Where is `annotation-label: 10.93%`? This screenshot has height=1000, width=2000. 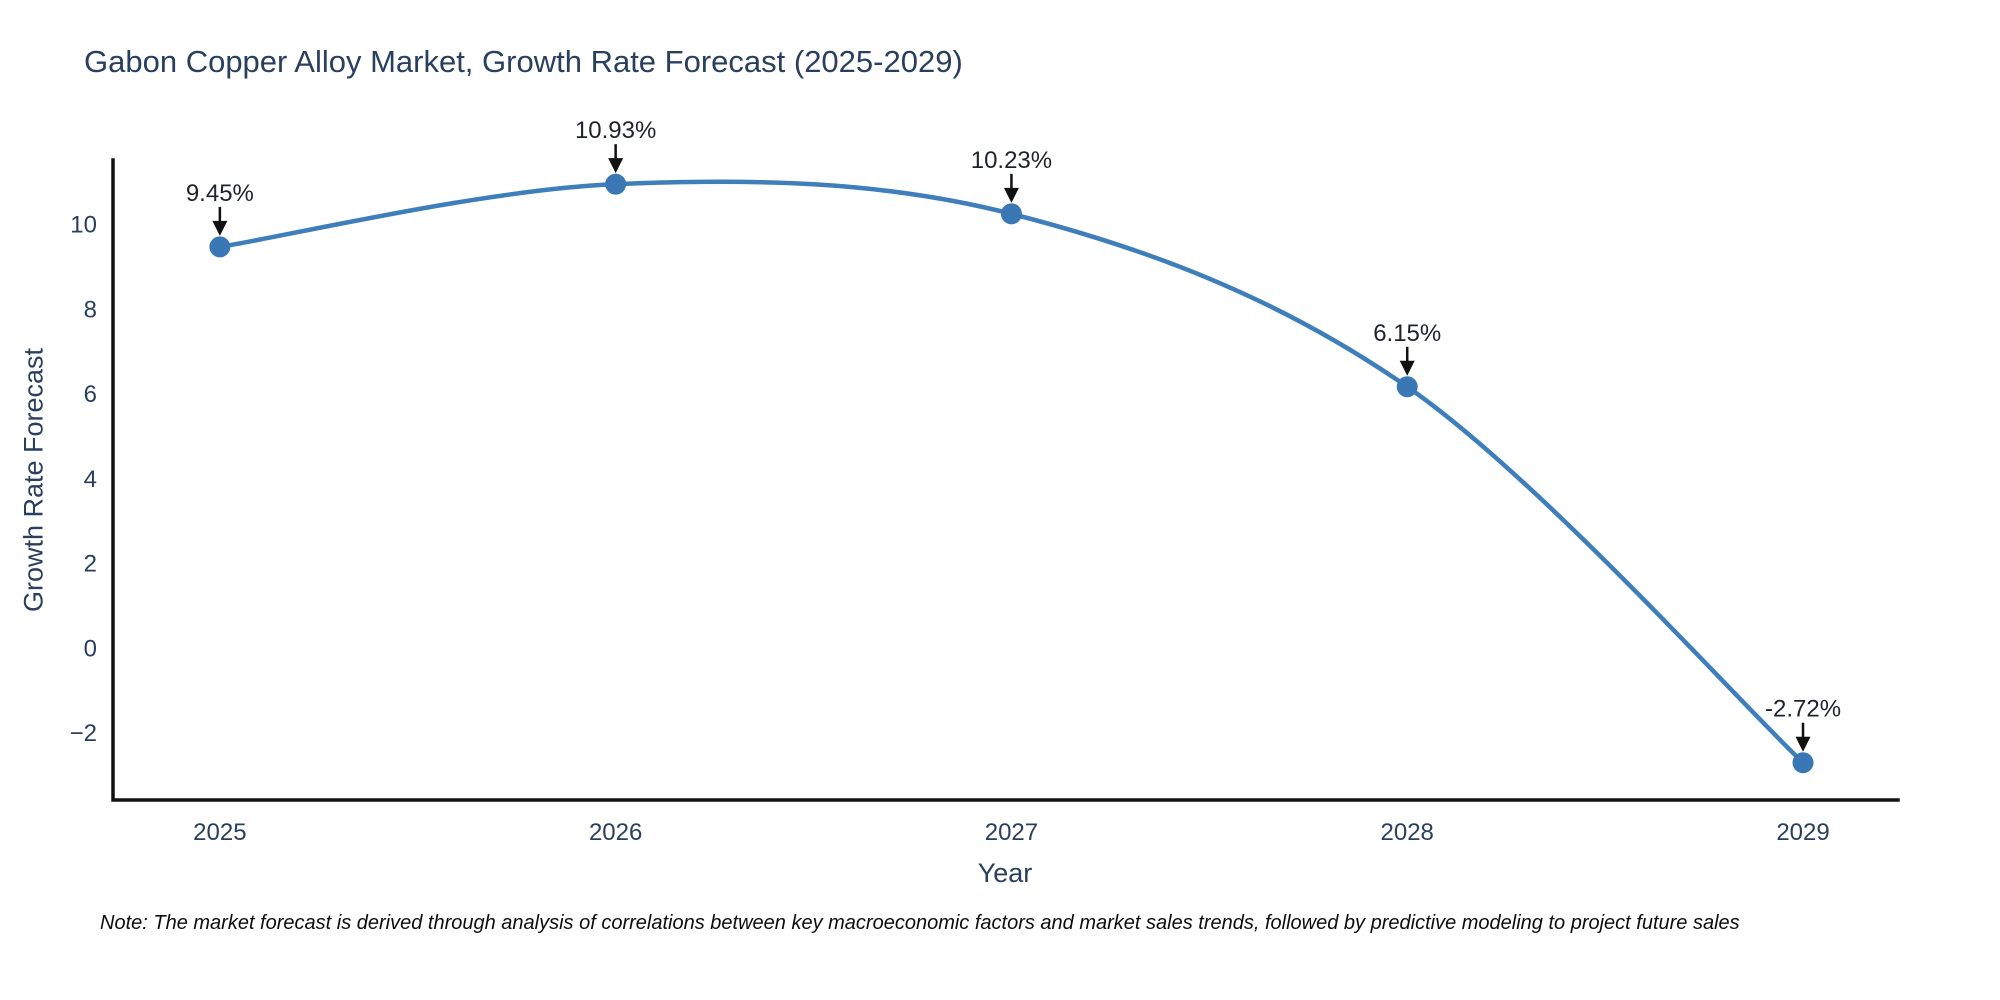
annotation-label: 10.93% is located at coordinates (615, 130).